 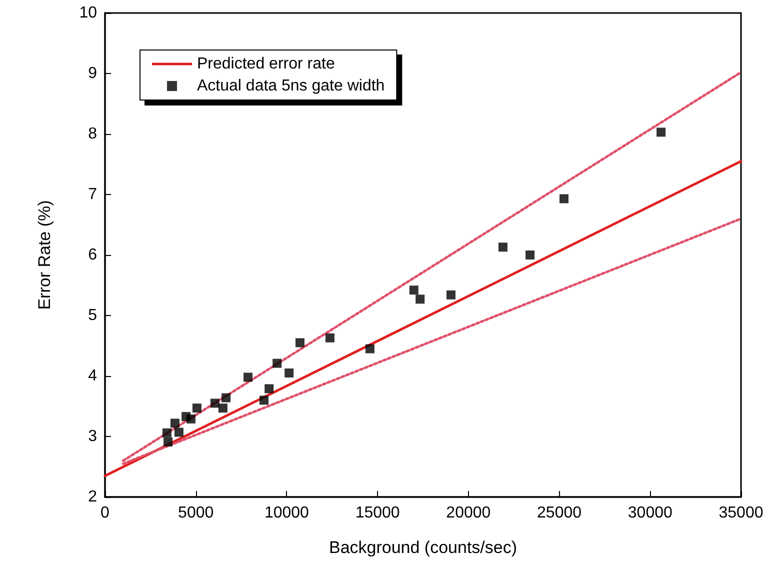 I want to click on y-tick-label: 4, so click(x=93, y=376).